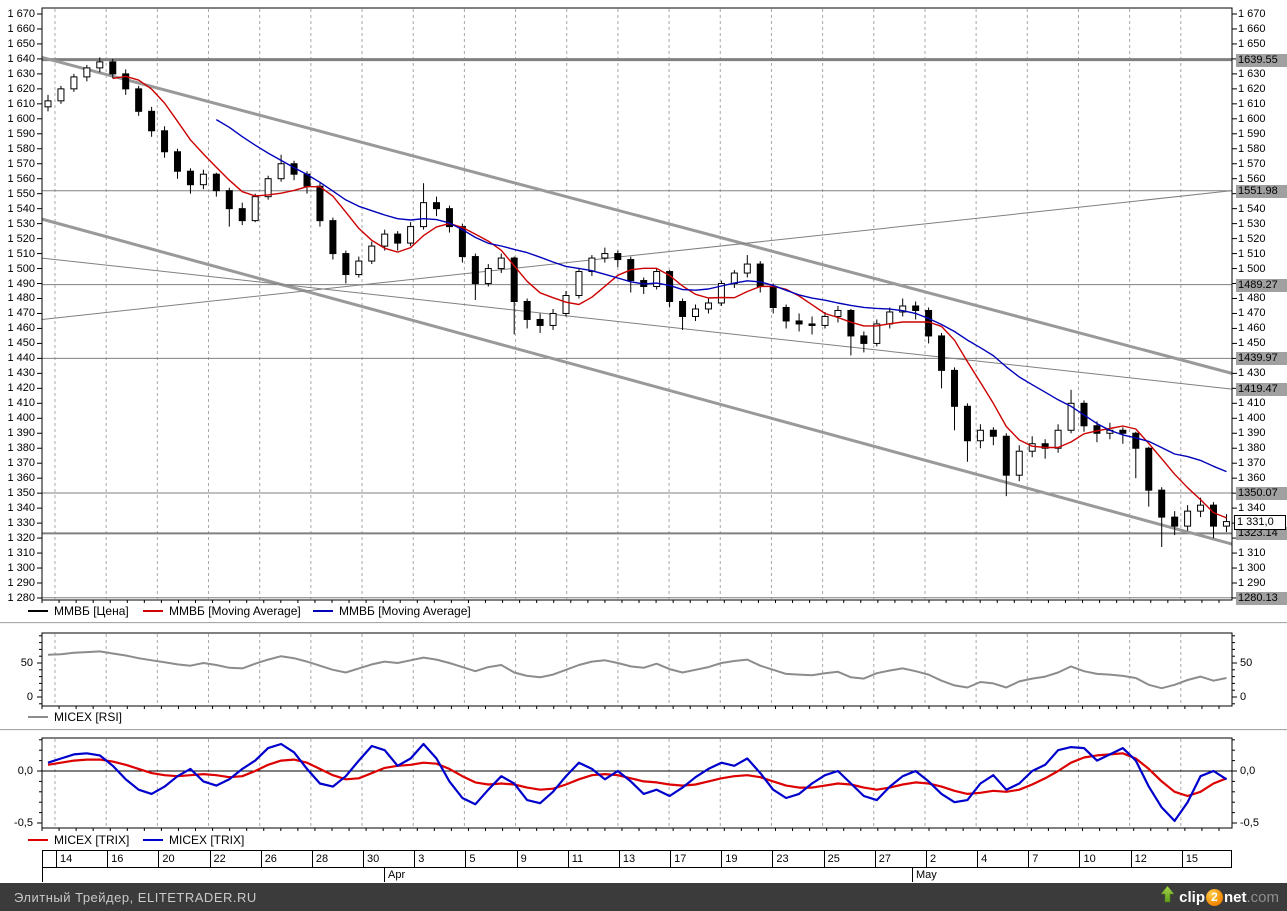  What do you see at coordinates (21, 118) in the screenshot?
I see `price-tick-label: 1 600` at bounding box center [21, 118].